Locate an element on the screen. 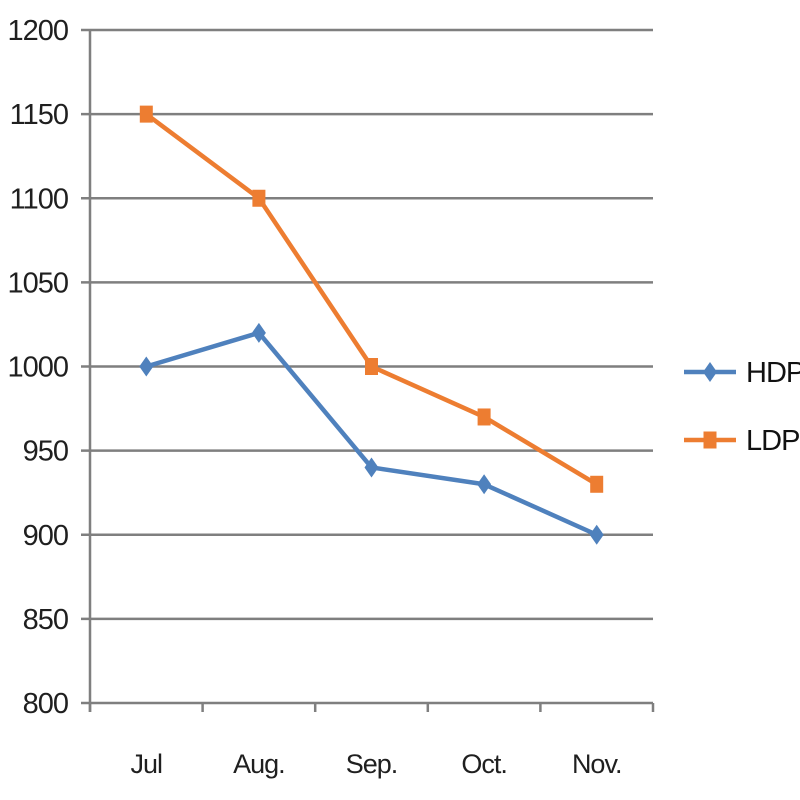 This screenshot has height=800, width=800. y-axis-tick-label: 1100 is located at coordinates (39, 199).